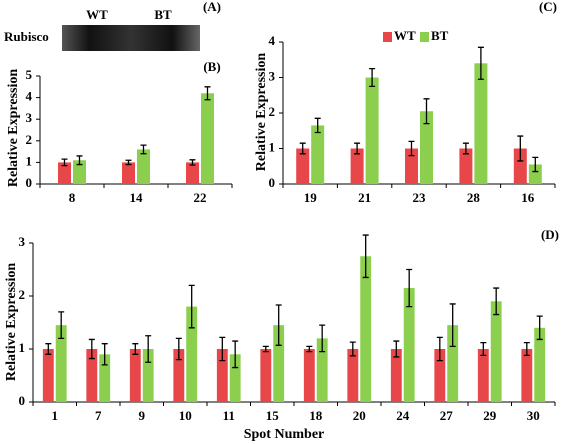 The height and width of the screenshot is (444, 567). Describe the element at coordinates (212, 7) in the screenshot. I see `panel-label: (A)` at that location.